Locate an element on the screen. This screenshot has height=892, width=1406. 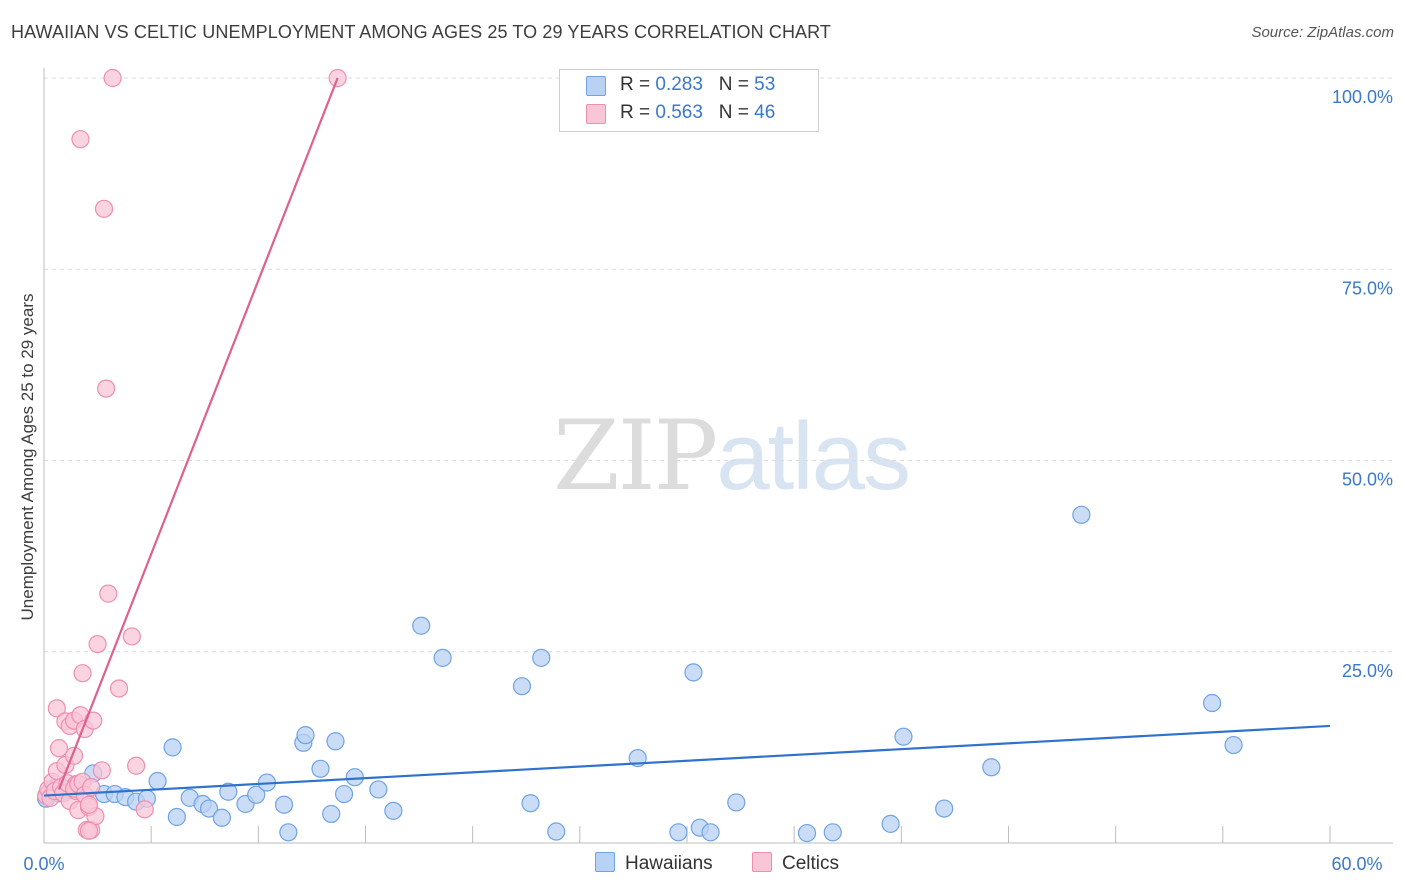
bottom-legend-hawaiians: Hawaiians is located at coordinates (654, 863).